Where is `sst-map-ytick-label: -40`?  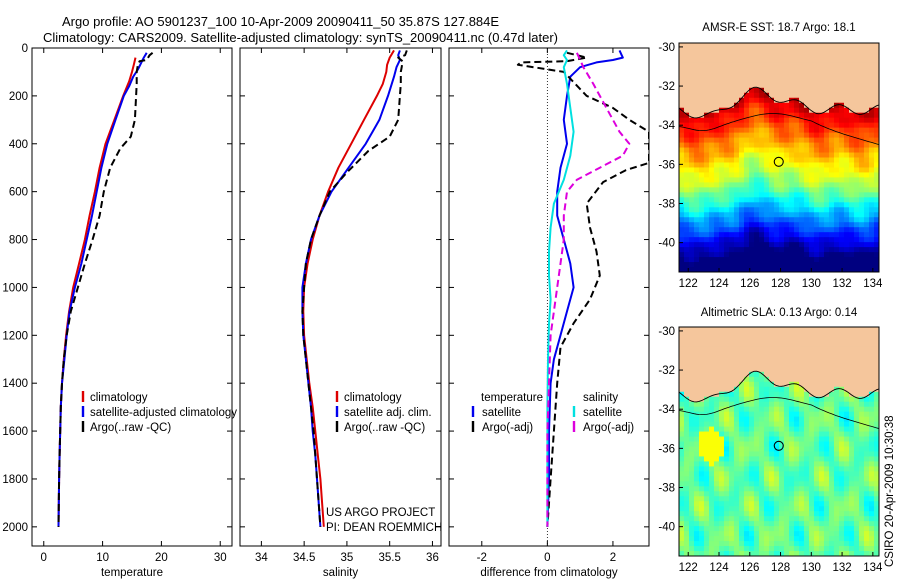
sst-map-ytick-label: -40 is located at coordinates (666, 244).